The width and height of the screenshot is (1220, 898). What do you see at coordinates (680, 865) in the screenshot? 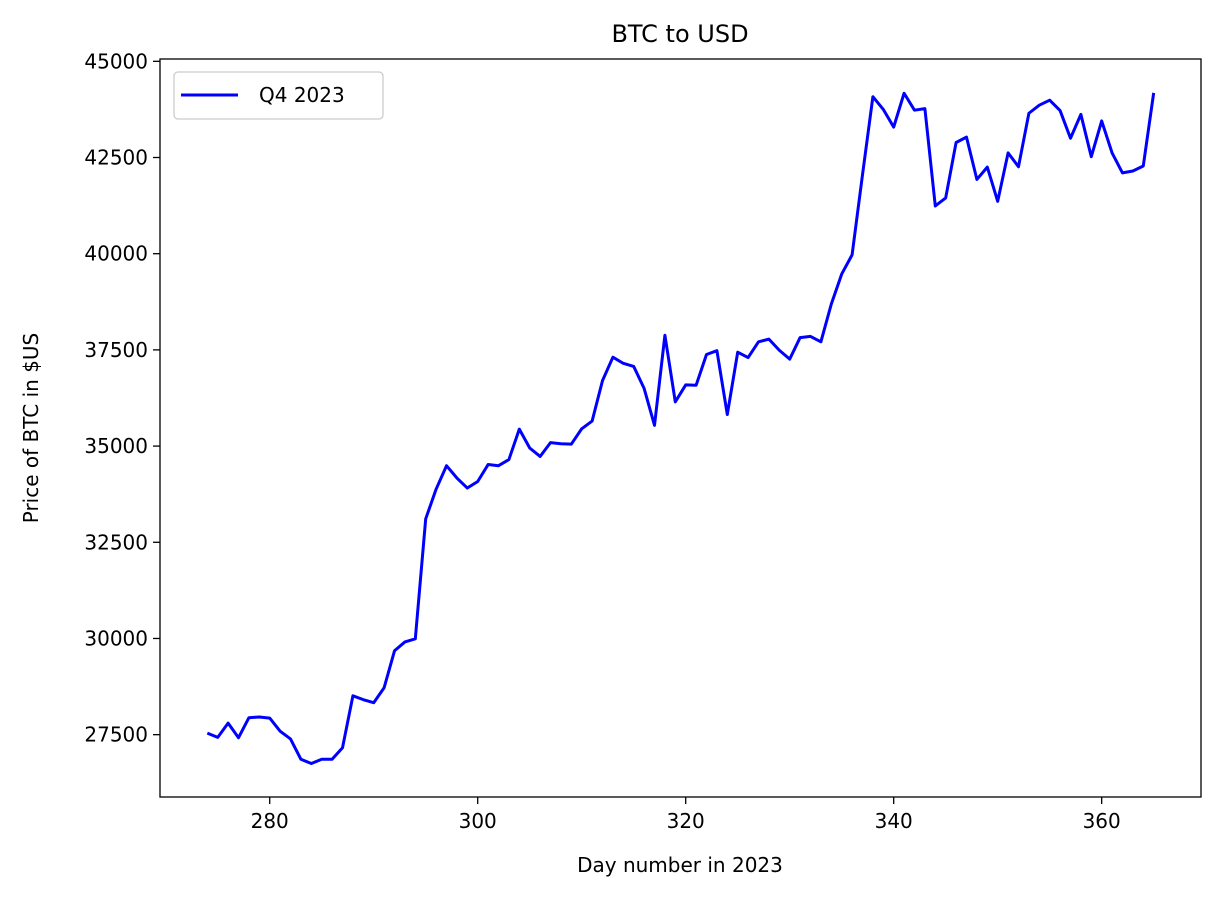
I see `x-axis-label: Day number in 2023` at bounding box center [680, 865].